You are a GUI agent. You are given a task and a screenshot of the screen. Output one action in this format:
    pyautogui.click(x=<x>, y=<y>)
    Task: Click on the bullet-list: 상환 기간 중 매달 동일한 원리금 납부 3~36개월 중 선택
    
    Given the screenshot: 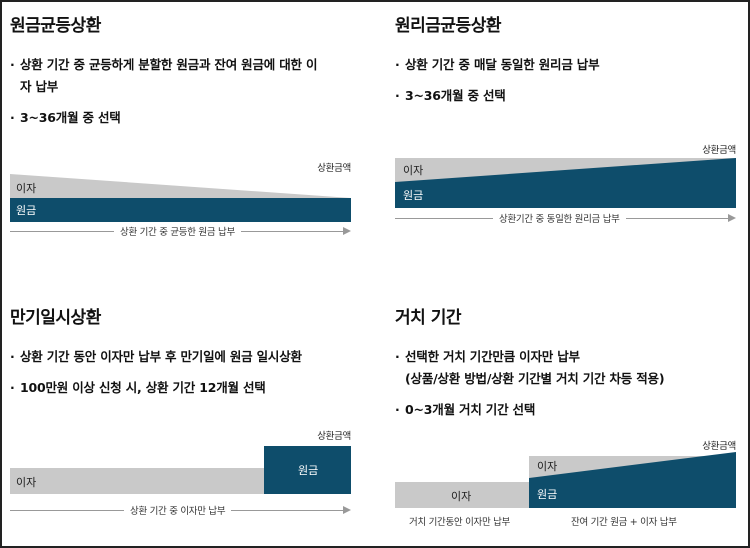 What is the action you would take?
    pyautogui.click(x=567, y=80)
    